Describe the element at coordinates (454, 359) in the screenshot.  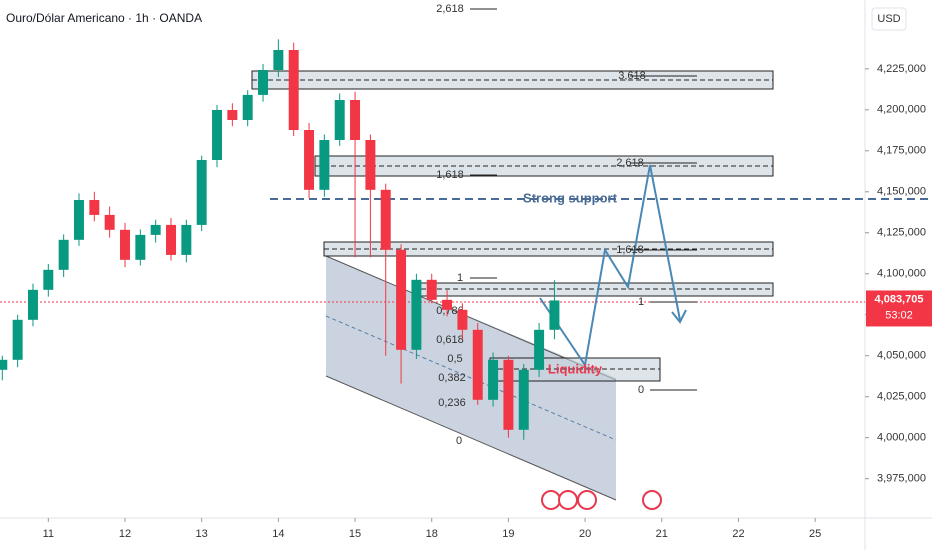
I see `fib-label: 0,5` at that location.